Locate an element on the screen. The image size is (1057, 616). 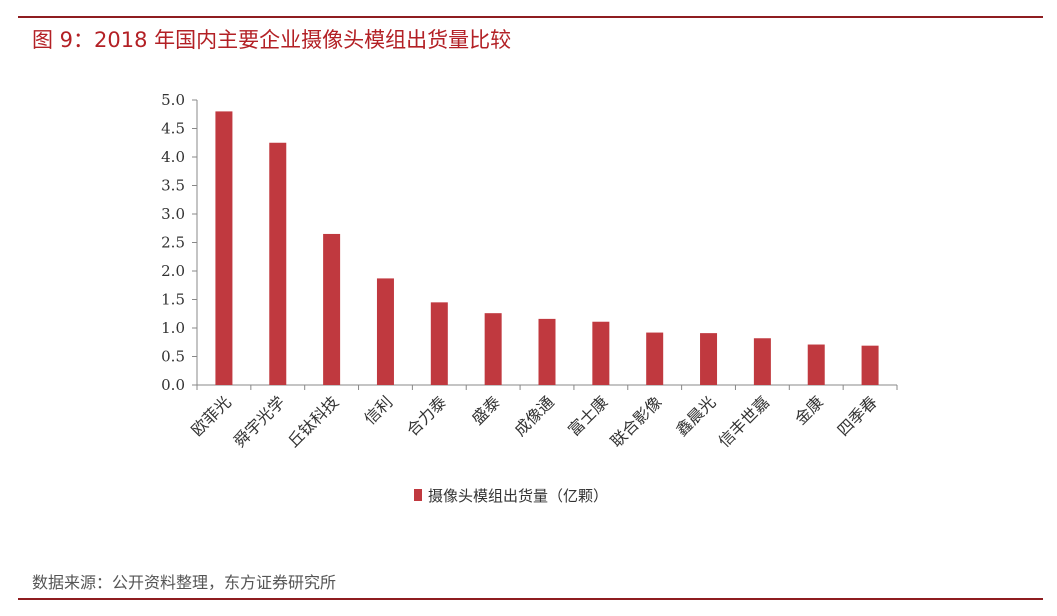
legend: 摄像头模组出货量（亿颗） is located at coordinates (511, 496).